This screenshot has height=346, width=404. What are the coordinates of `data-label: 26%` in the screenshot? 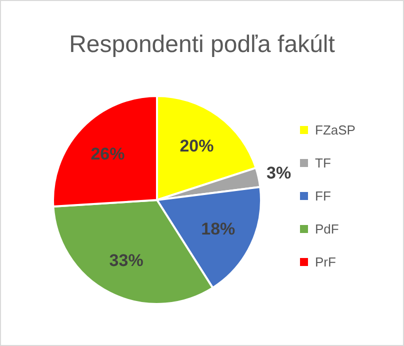 It's located at (107, 154).